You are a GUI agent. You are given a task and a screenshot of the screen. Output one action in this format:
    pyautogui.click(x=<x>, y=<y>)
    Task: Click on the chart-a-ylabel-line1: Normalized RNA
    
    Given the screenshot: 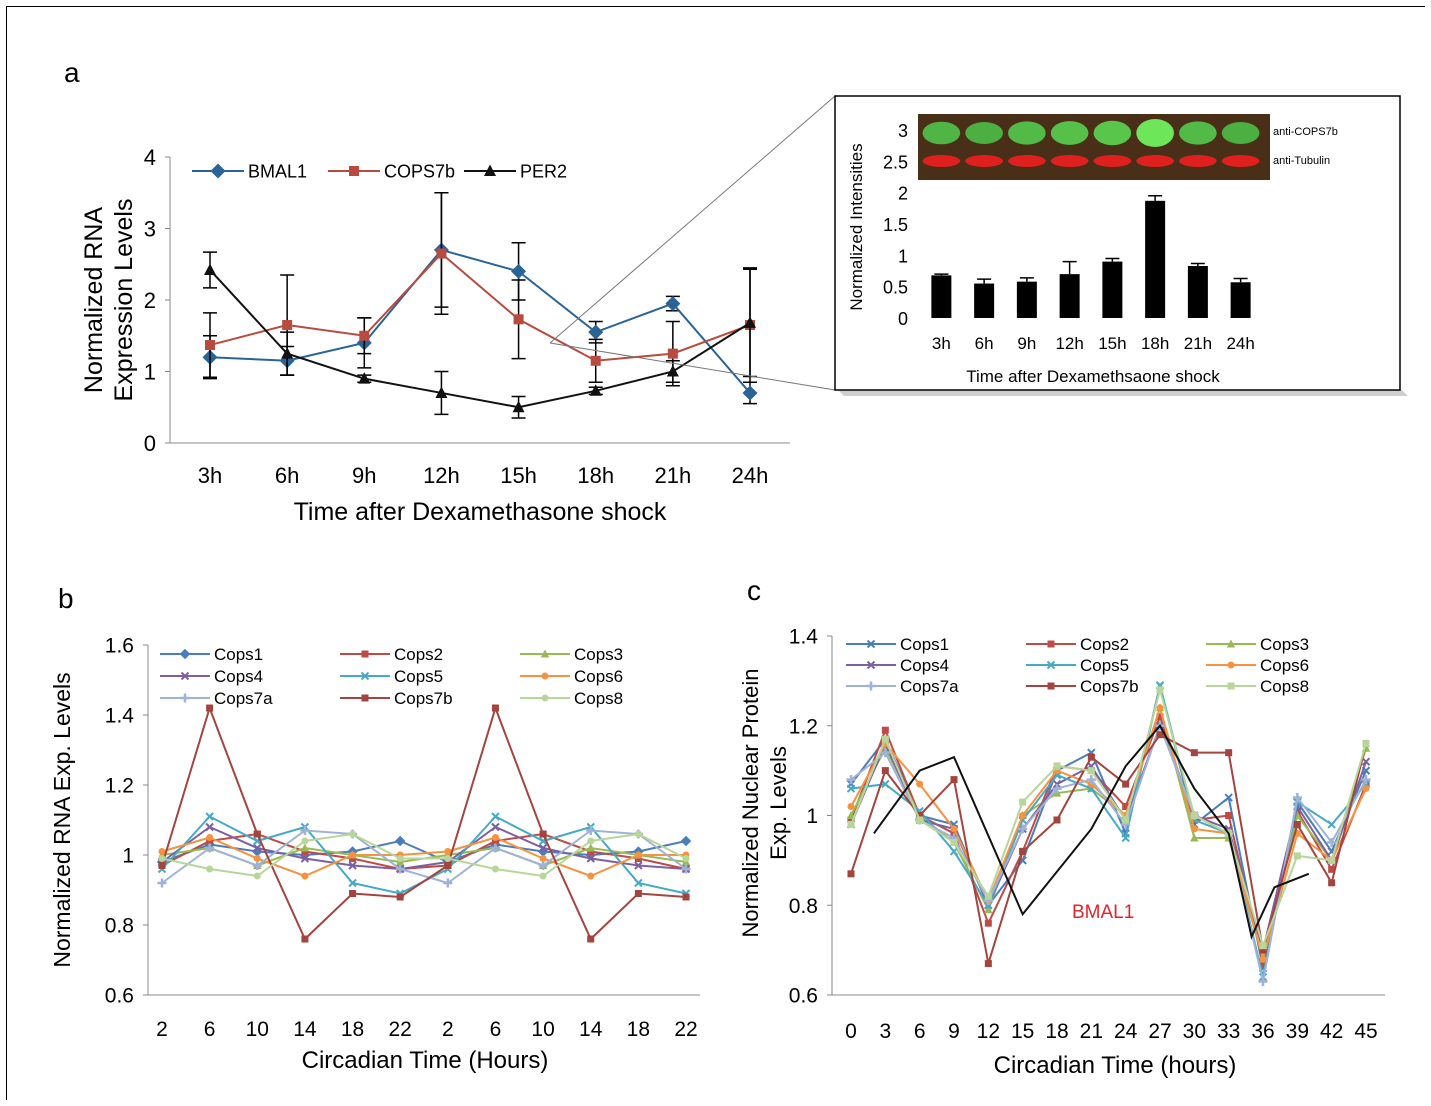 What is the action you would take?
    pyautogui.click(x=94, y=300)
    